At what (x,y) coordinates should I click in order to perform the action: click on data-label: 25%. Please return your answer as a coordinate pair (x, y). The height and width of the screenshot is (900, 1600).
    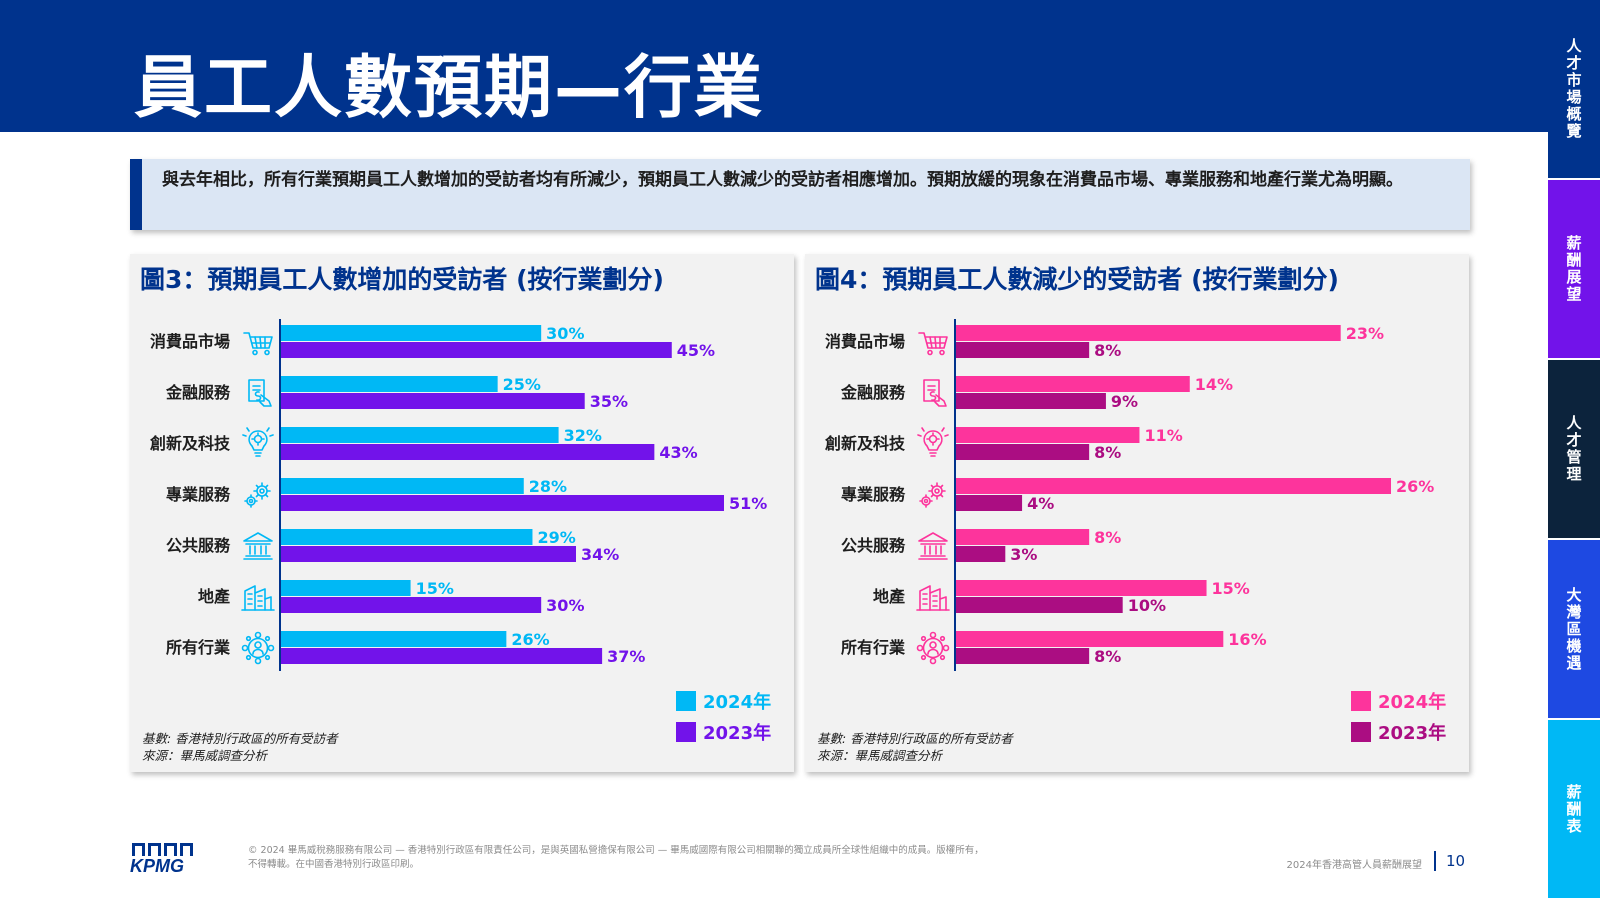
    Looking at the image, I should click on (522, 384).